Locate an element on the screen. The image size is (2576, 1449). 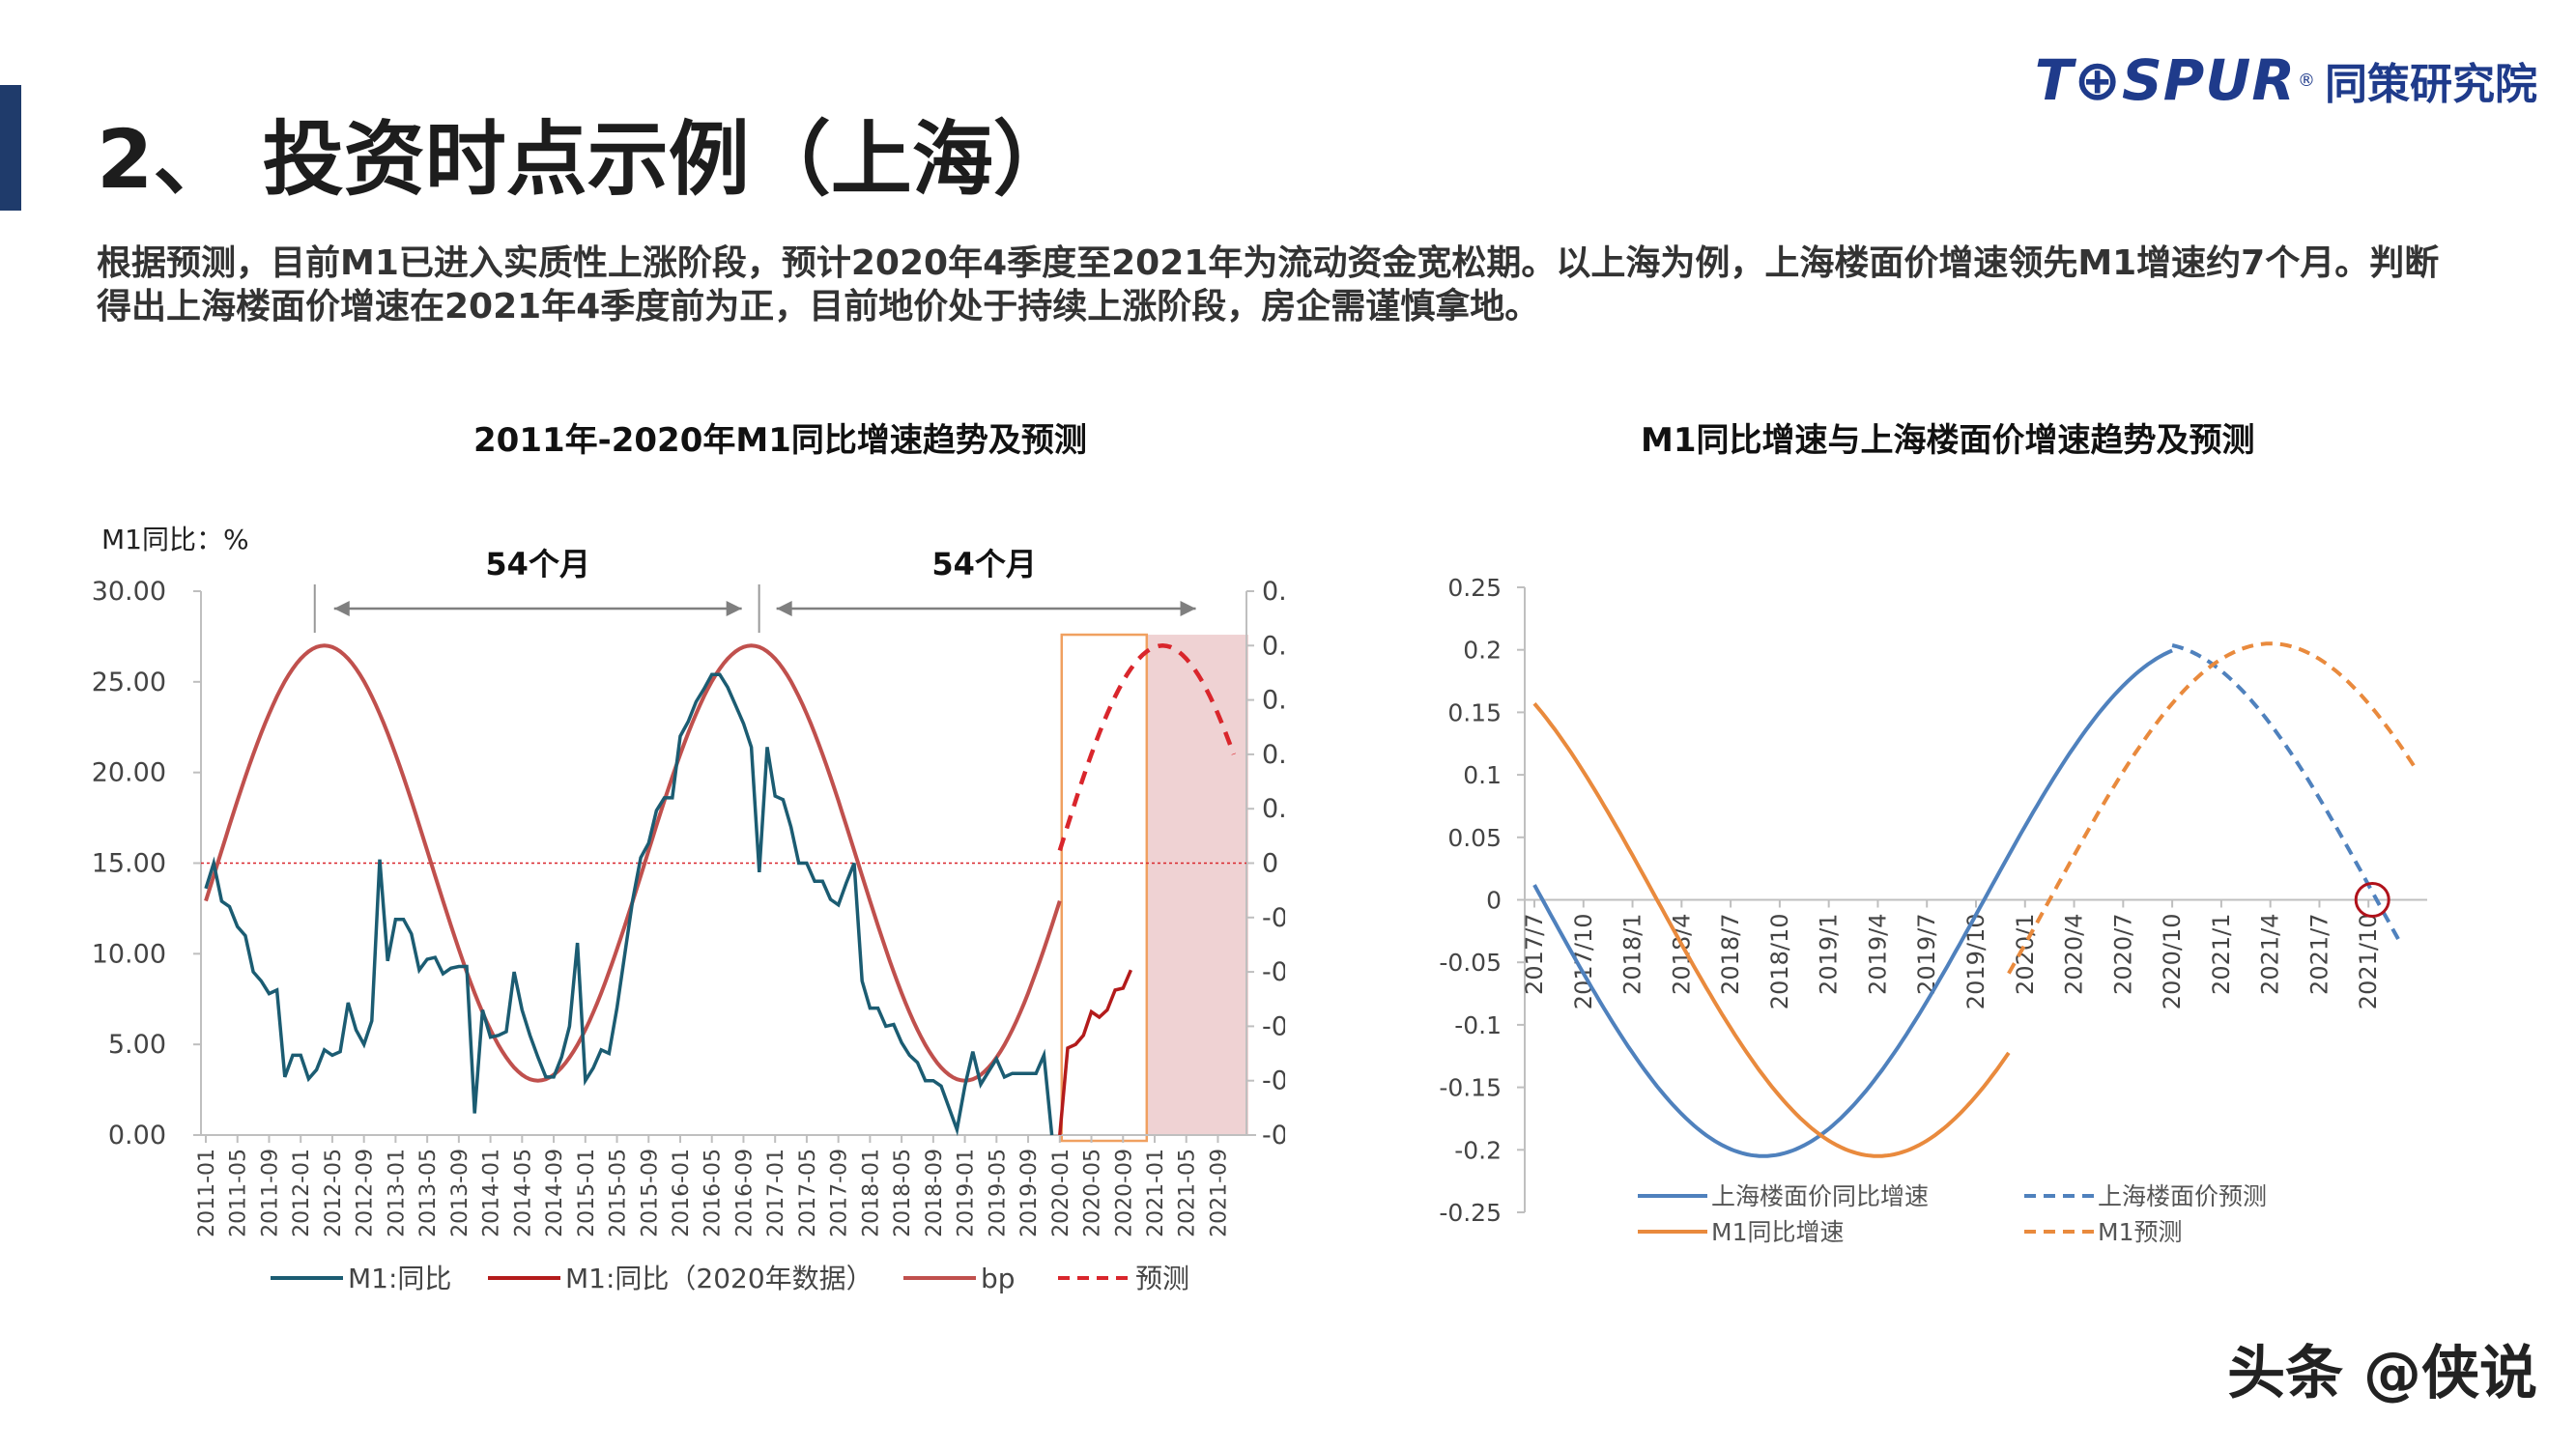
x-tick-label: 2020-01 is located at coordinates (1061, 1193).